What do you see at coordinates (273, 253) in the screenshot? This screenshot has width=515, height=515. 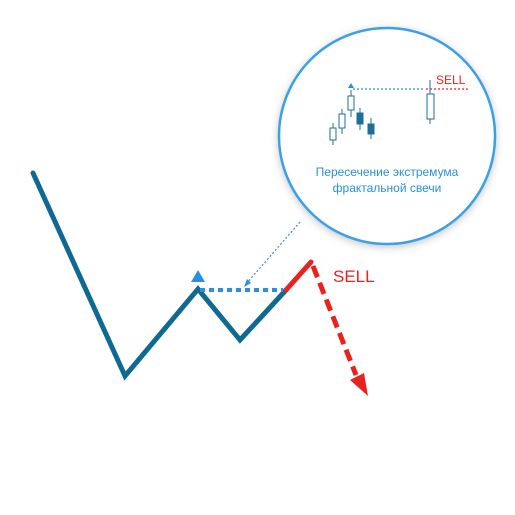 I see `callout-connector` at bounding box center [273, 253].